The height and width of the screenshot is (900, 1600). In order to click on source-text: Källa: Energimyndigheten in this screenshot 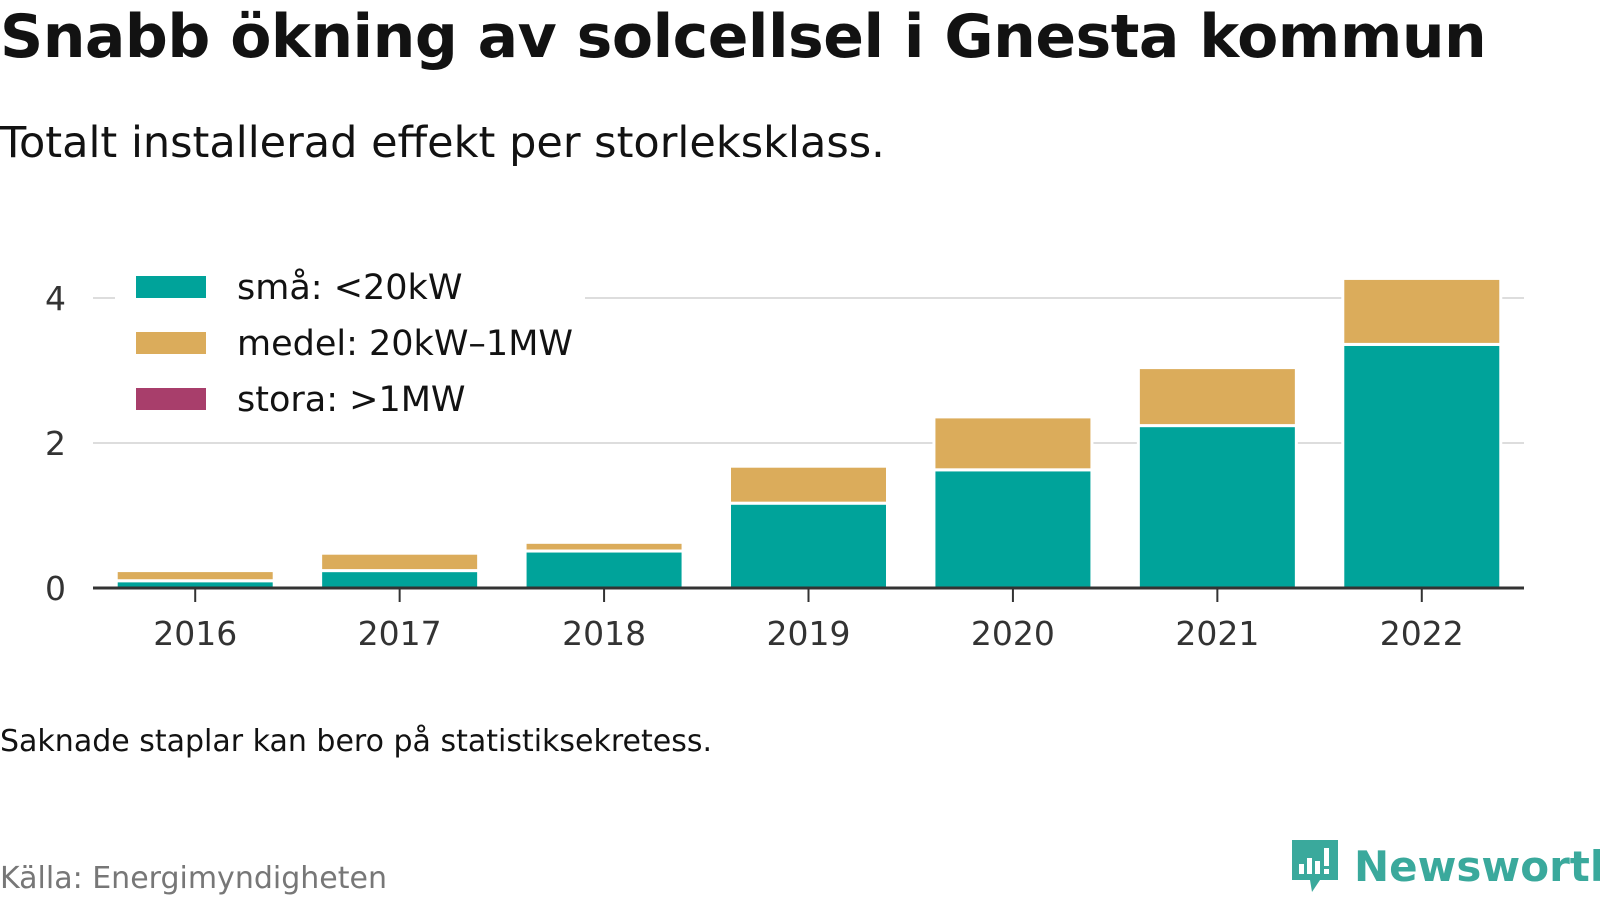, I will do `click(193, 878)`.